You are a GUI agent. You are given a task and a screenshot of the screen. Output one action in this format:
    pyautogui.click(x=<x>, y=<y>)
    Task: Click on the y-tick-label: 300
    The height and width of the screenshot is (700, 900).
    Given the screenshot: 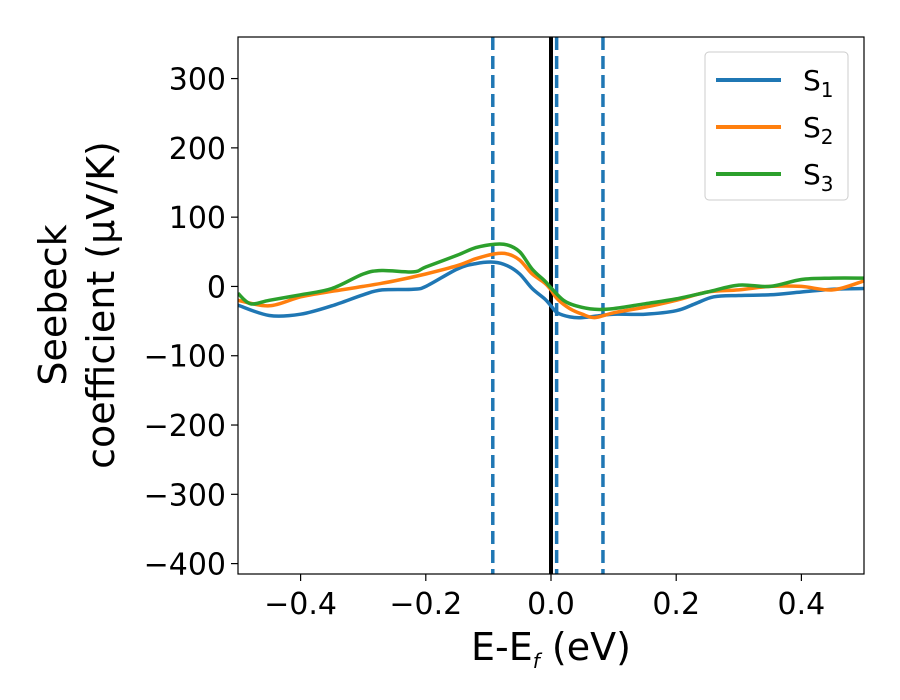 What is the action you would take?
    pyautogui.click(x=197, y=80)
    